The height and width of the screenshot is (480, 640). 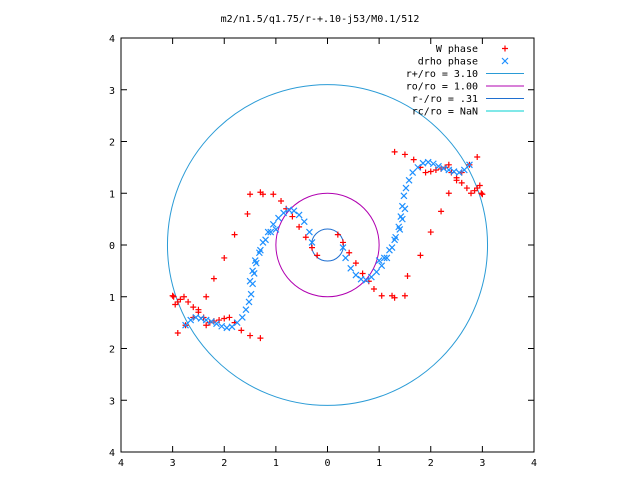 What do you see at coordinates (431, 463) in the screenshot?
I see `x-tick-label: 2` at bounding box center [431, 463].